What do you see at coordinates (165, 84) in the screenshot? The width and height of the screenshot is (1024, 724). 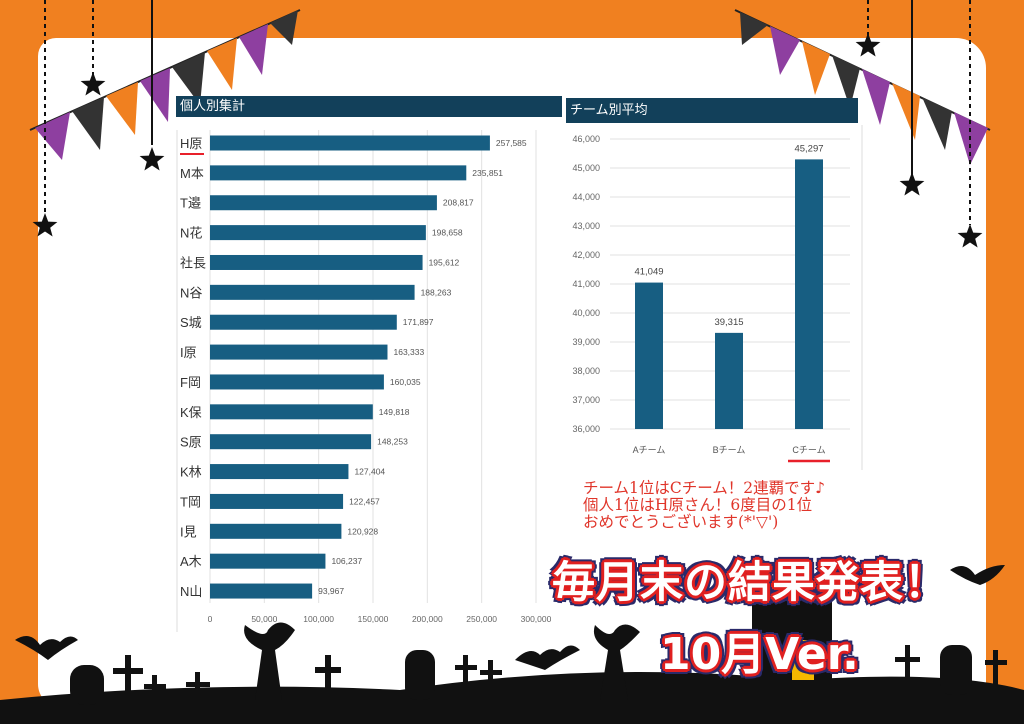 I see `bunting-left` at bounding box center [165, 84].